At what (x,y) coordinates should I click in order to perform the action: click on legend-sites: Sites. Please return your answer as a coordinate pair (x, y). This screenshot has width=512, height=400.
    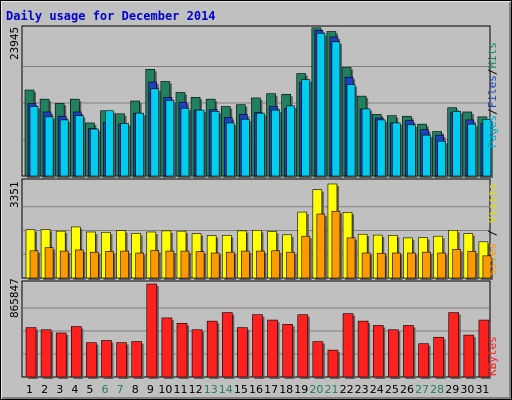
    Looking at the image, I should click on (492, 259).